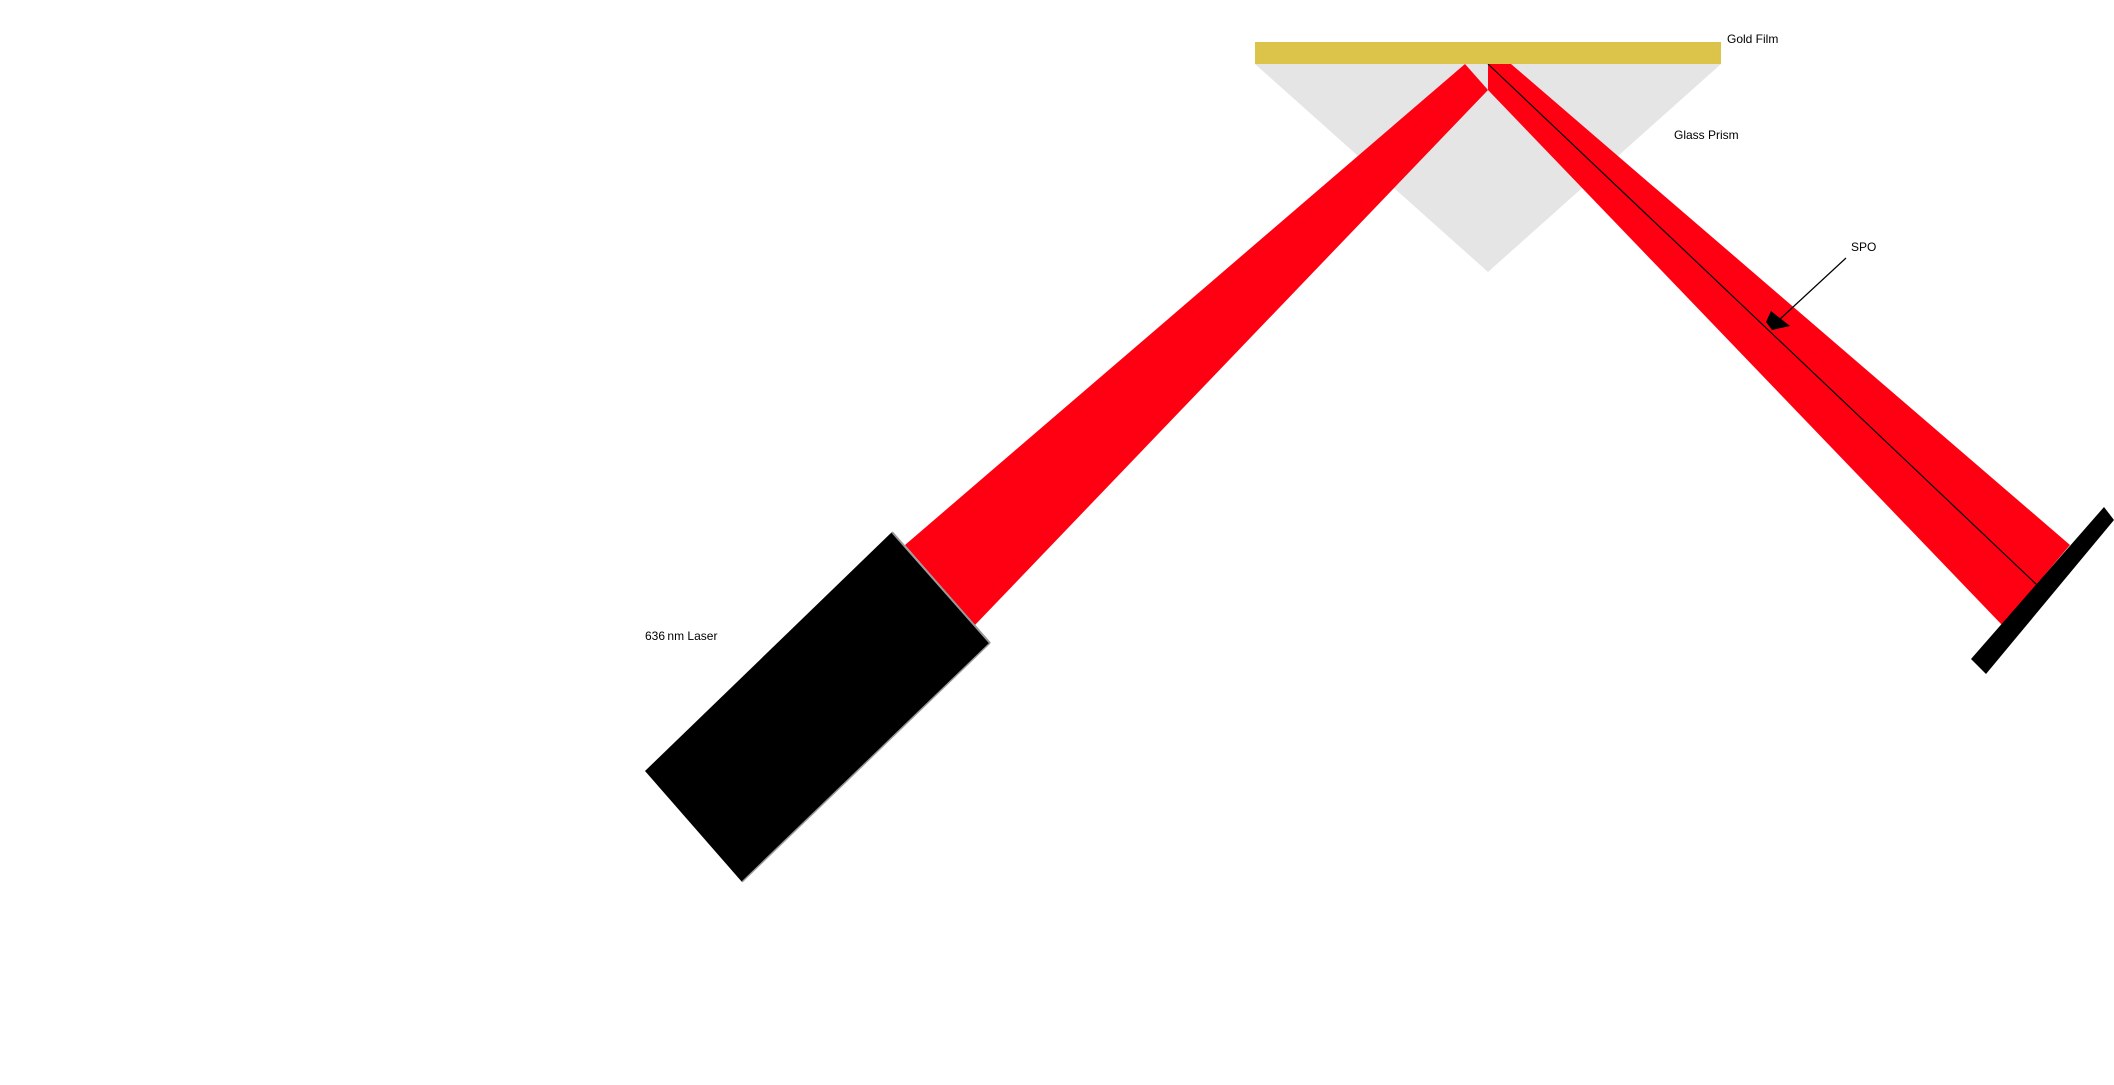  What do you see at coordinates (1196, 344) in the screenshot?
I see `incident-beam` at bounding box center [1196, 344].